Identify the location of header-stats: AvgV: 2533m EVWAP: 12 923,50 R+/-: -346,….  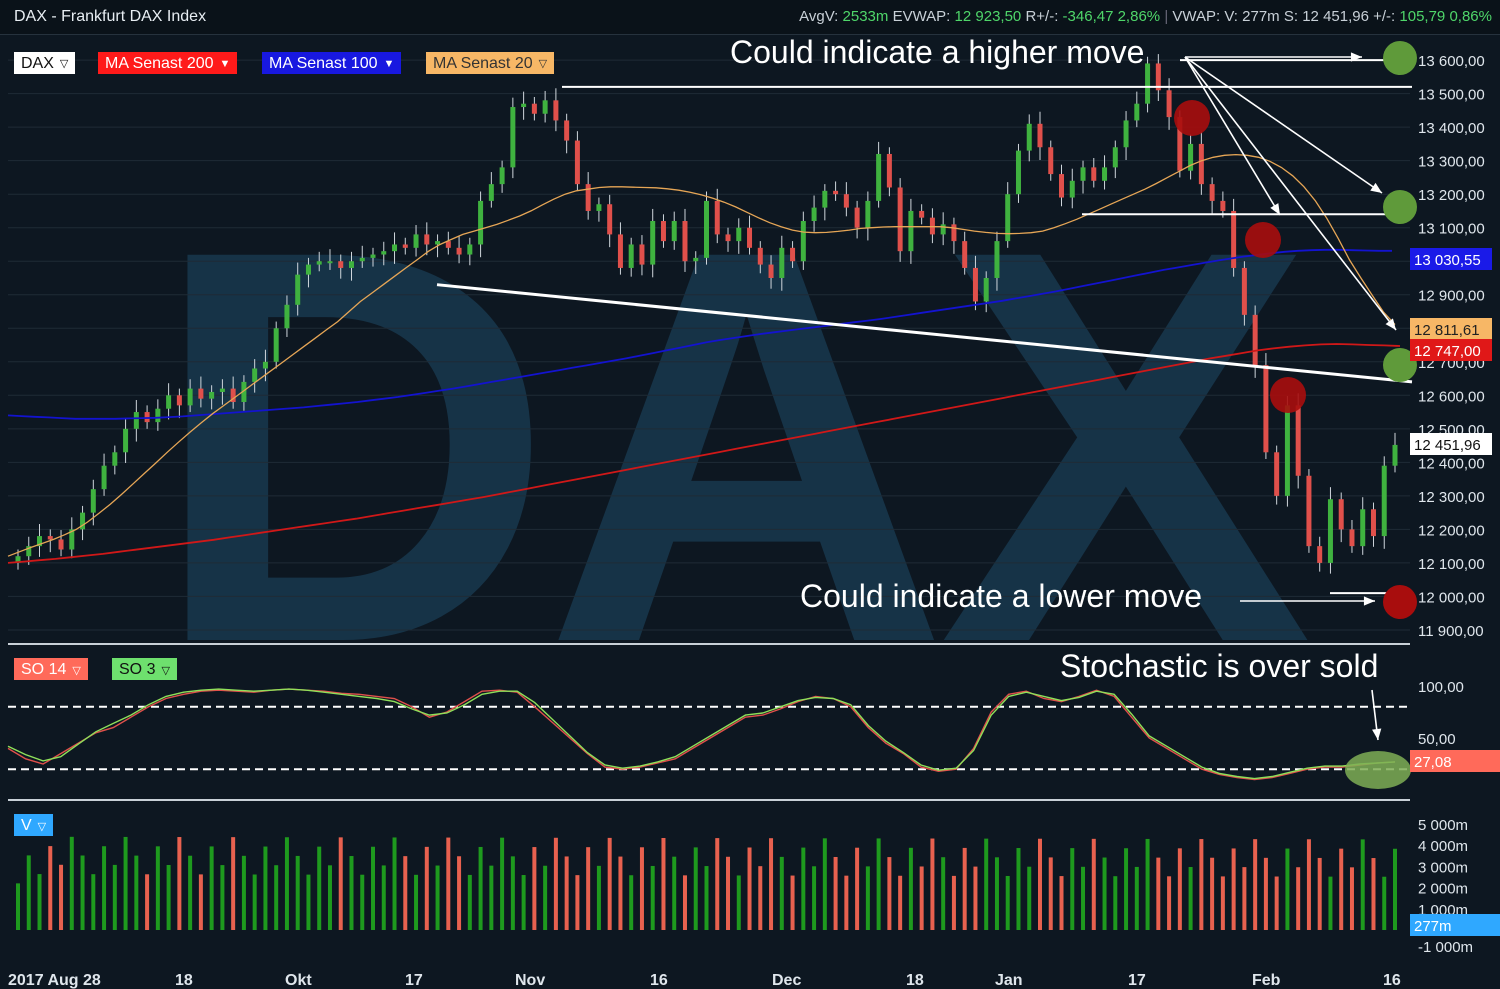
(1145, 16).